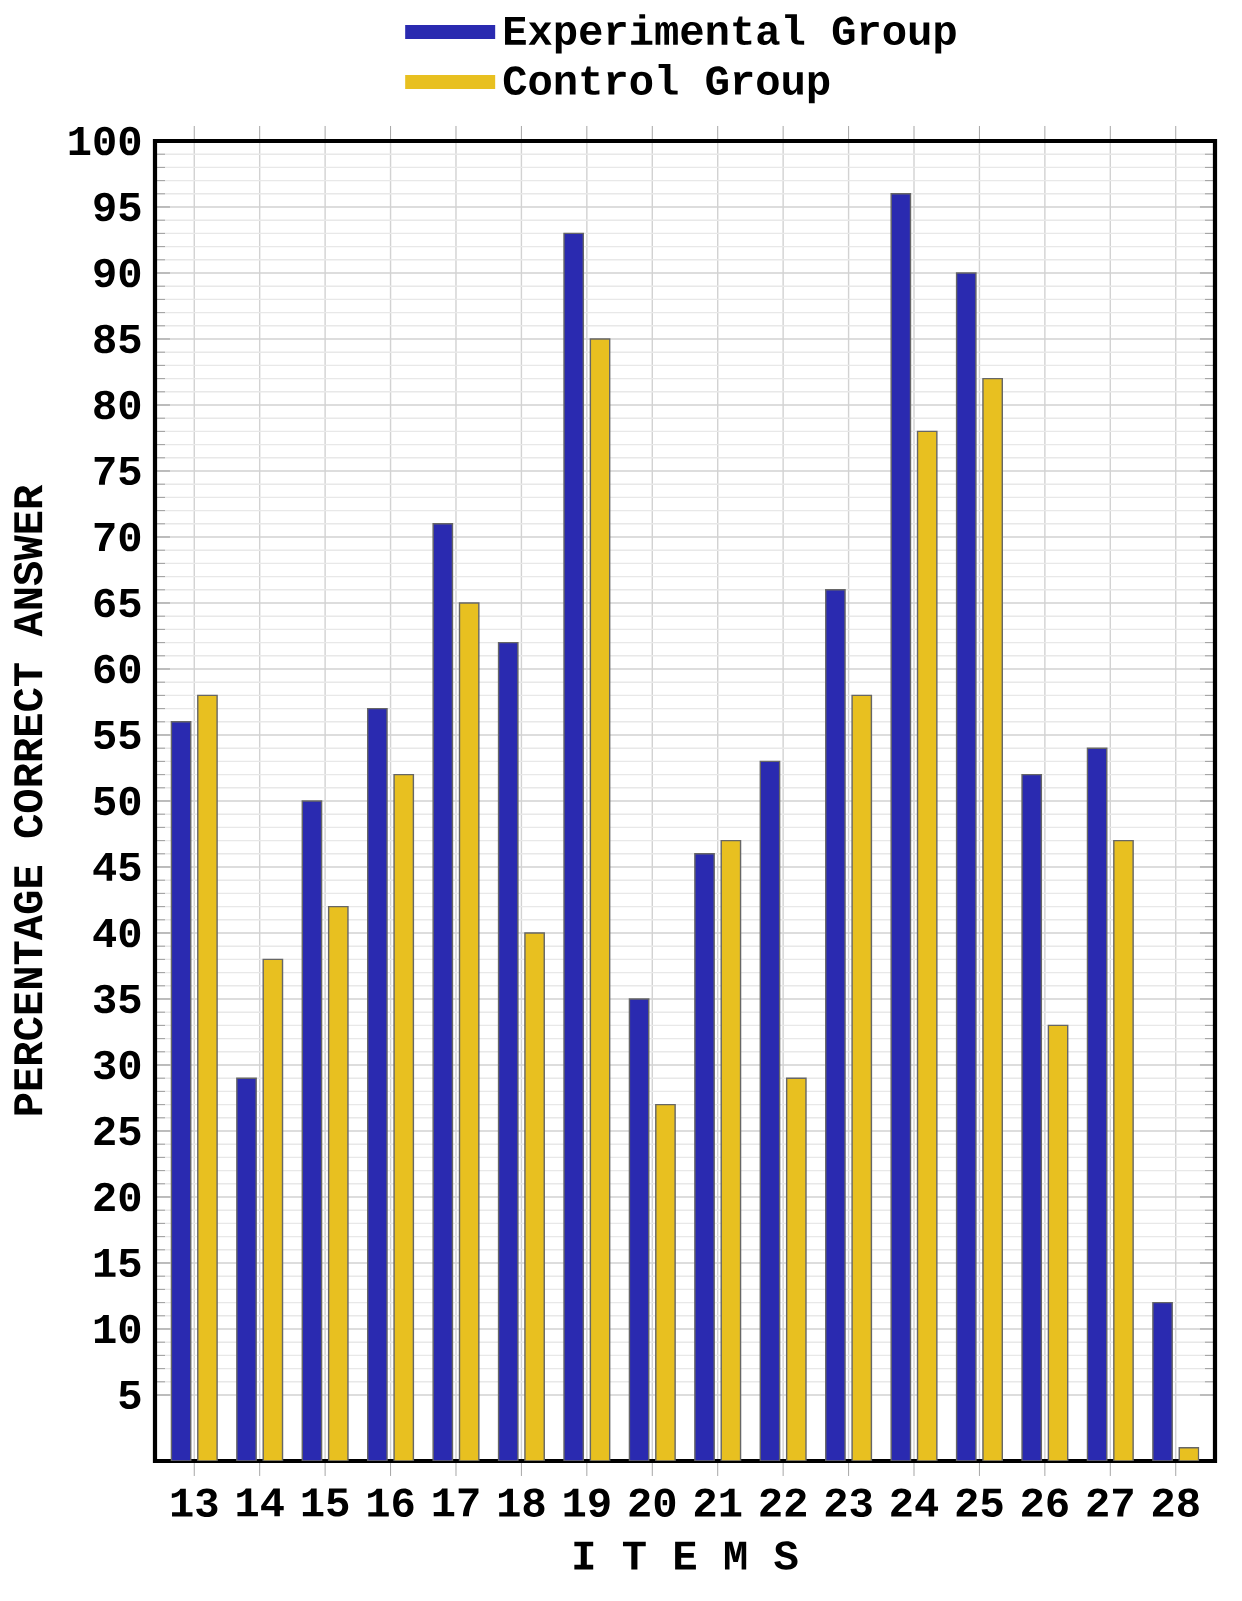  I want to click on x-tick-label: 14, so click(260, 1502).